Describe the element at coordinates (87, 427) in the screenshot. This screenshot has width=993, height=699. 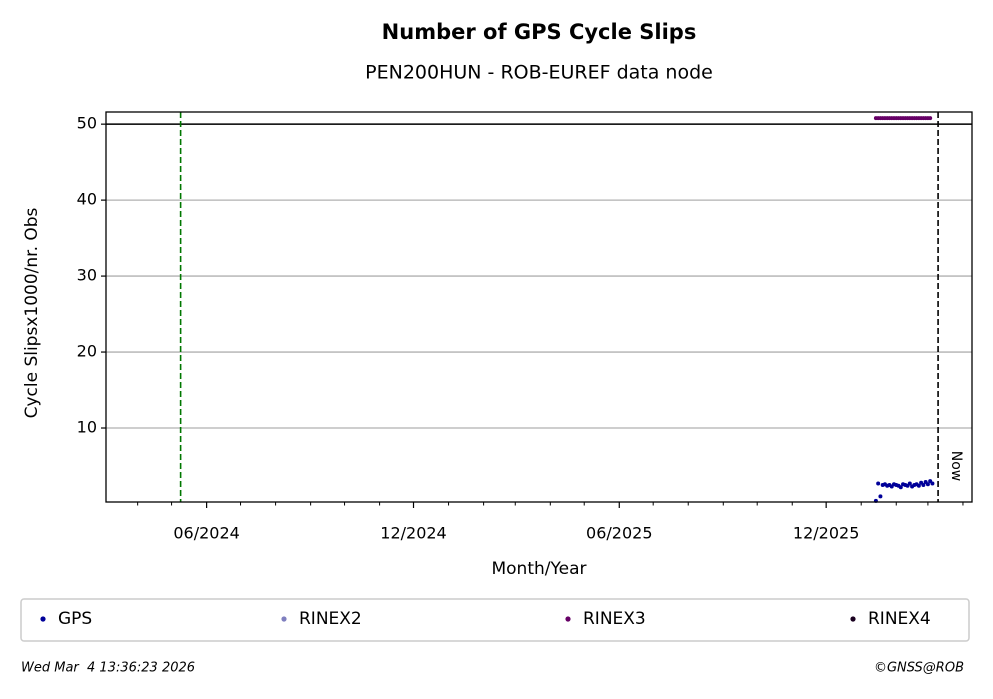
I see `y-tick-label: 10` at that location.